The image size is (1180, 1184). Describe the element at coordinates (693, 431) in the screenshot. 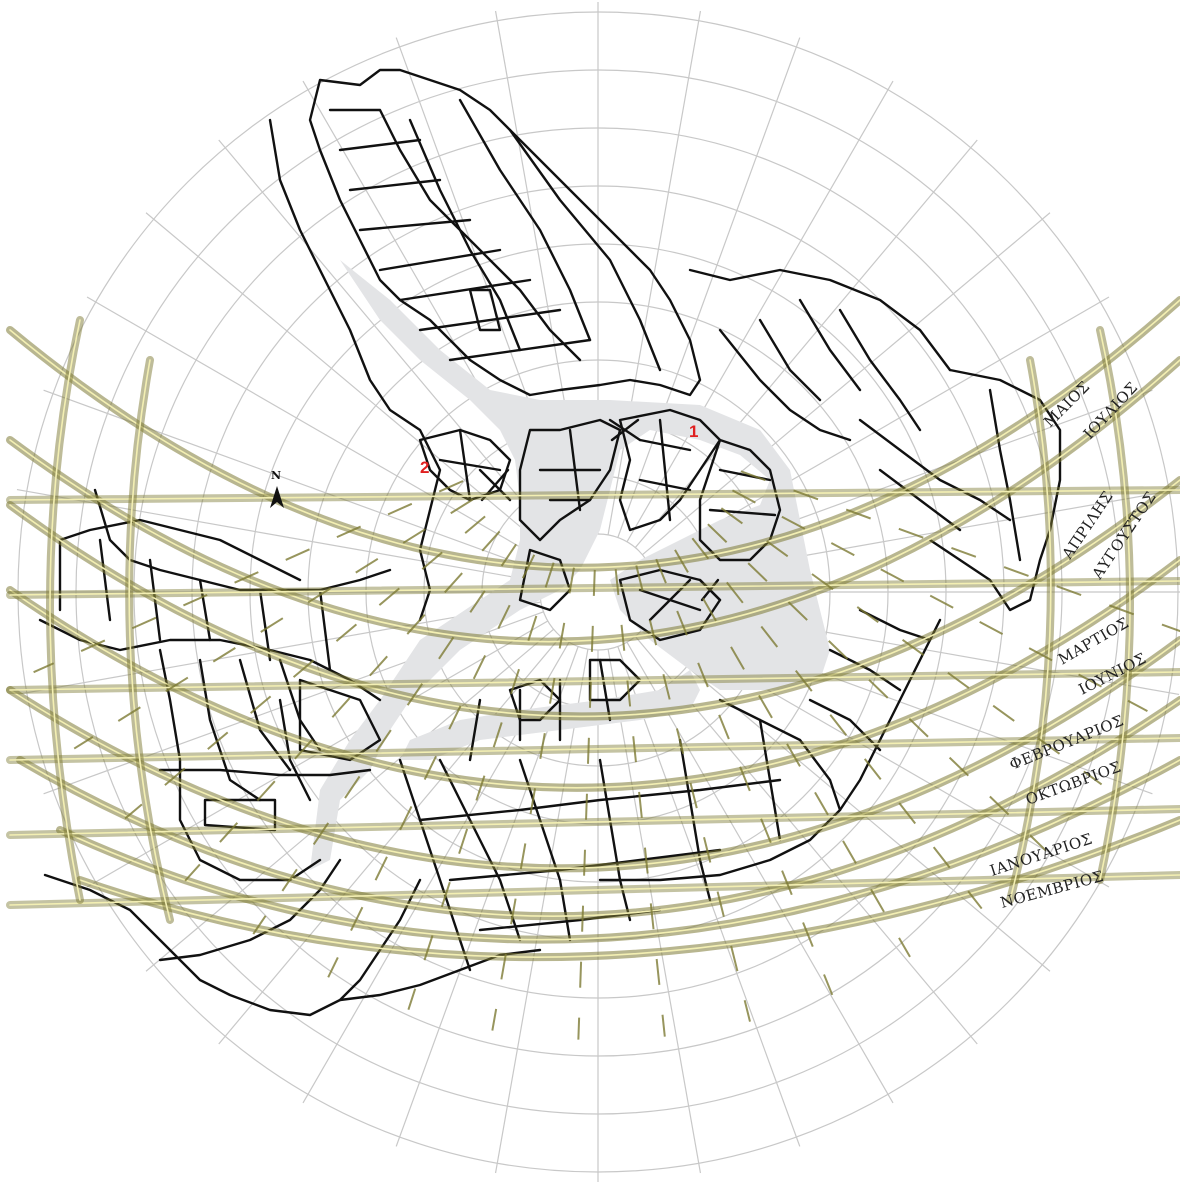

I see `marker-1: 1` at that location.